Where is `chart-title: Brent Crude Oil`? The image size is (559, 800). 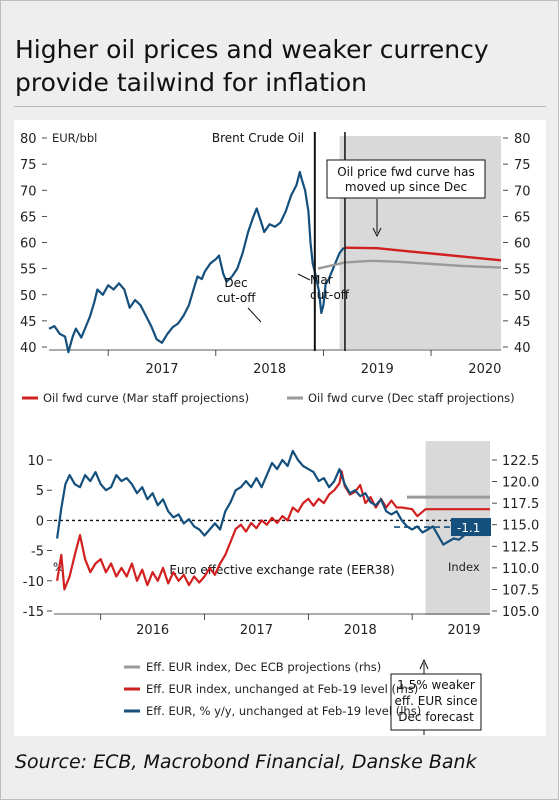 chart-title: Brent Crude Oil is located at coordinates (258, 138).